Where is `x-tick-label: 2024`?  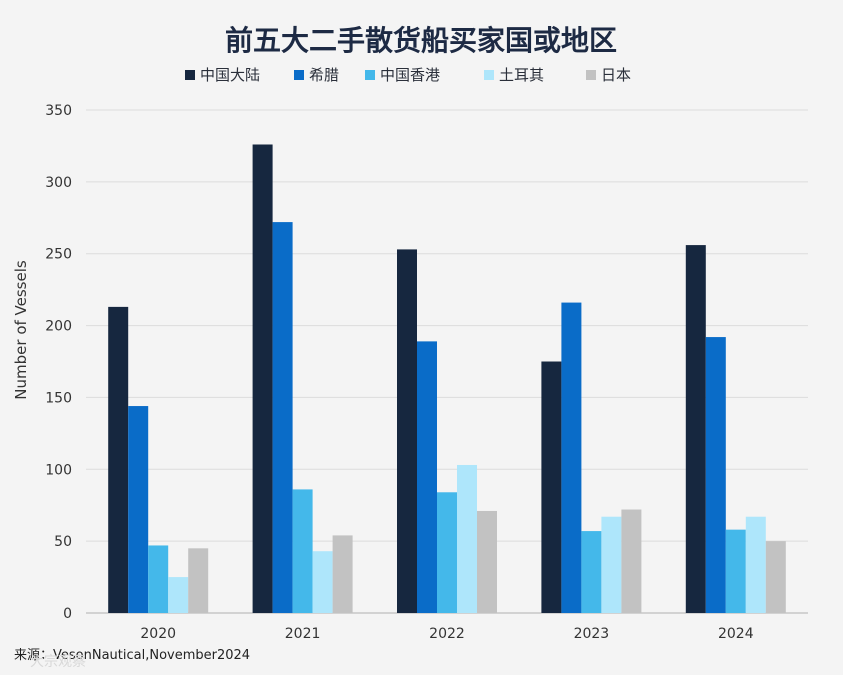
x-tick-label: 2024 is located at coordinates (736, 634).